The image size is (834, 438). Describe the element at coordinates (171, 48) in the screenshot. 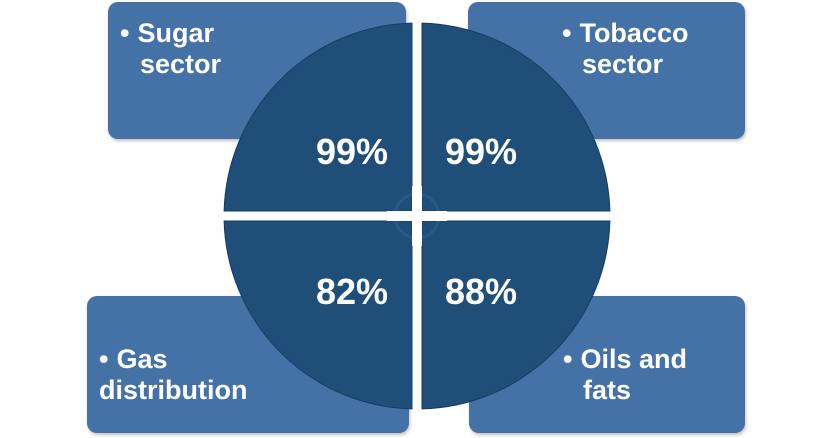

I see `label-sugar-sector: • Sugar sector` at that location.